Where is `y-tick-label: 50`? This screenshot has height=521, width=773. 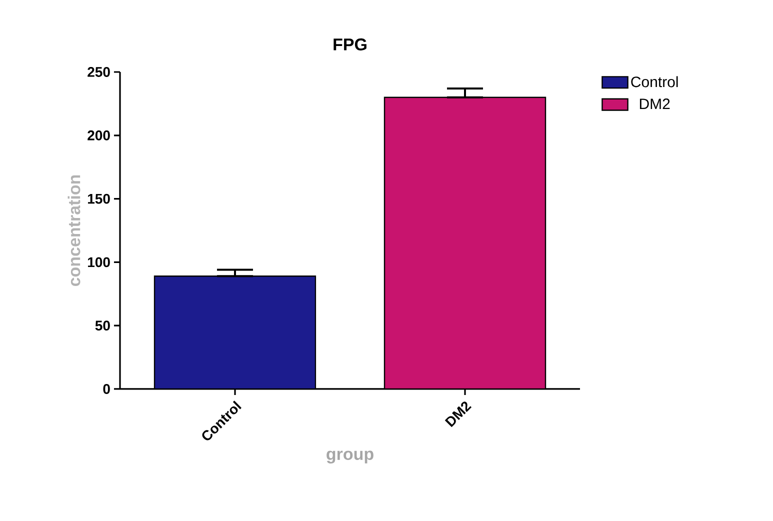
y-tick-label: 50 is located at coordinates (102, 325).